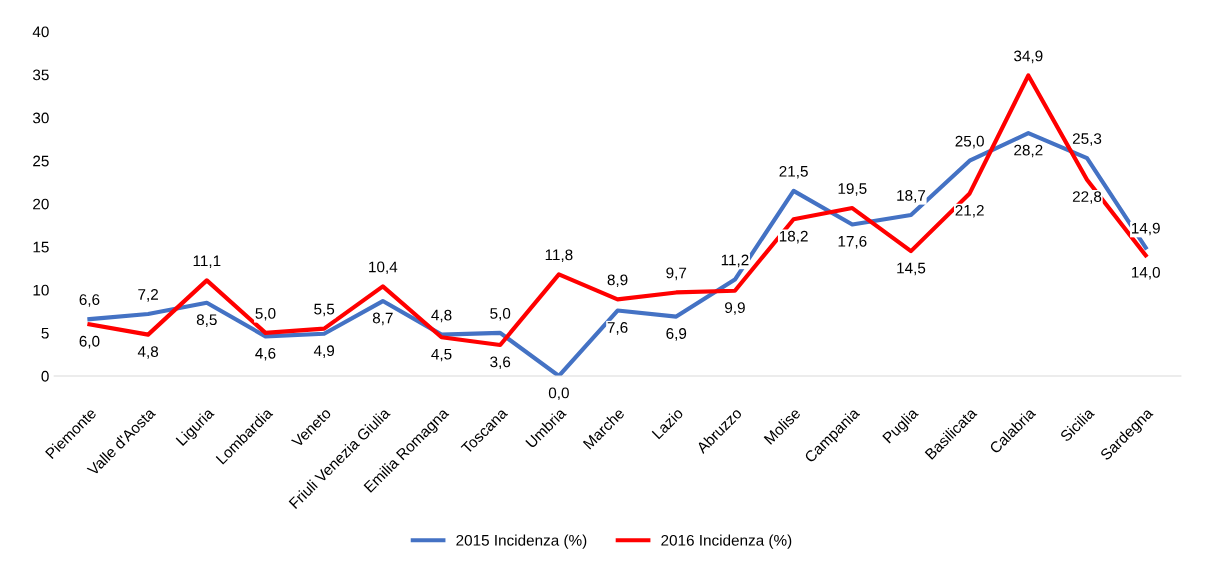  Describe the element at coordinates (40, 75) in the screenshot. I see `y-tick-label: 35` at that location.